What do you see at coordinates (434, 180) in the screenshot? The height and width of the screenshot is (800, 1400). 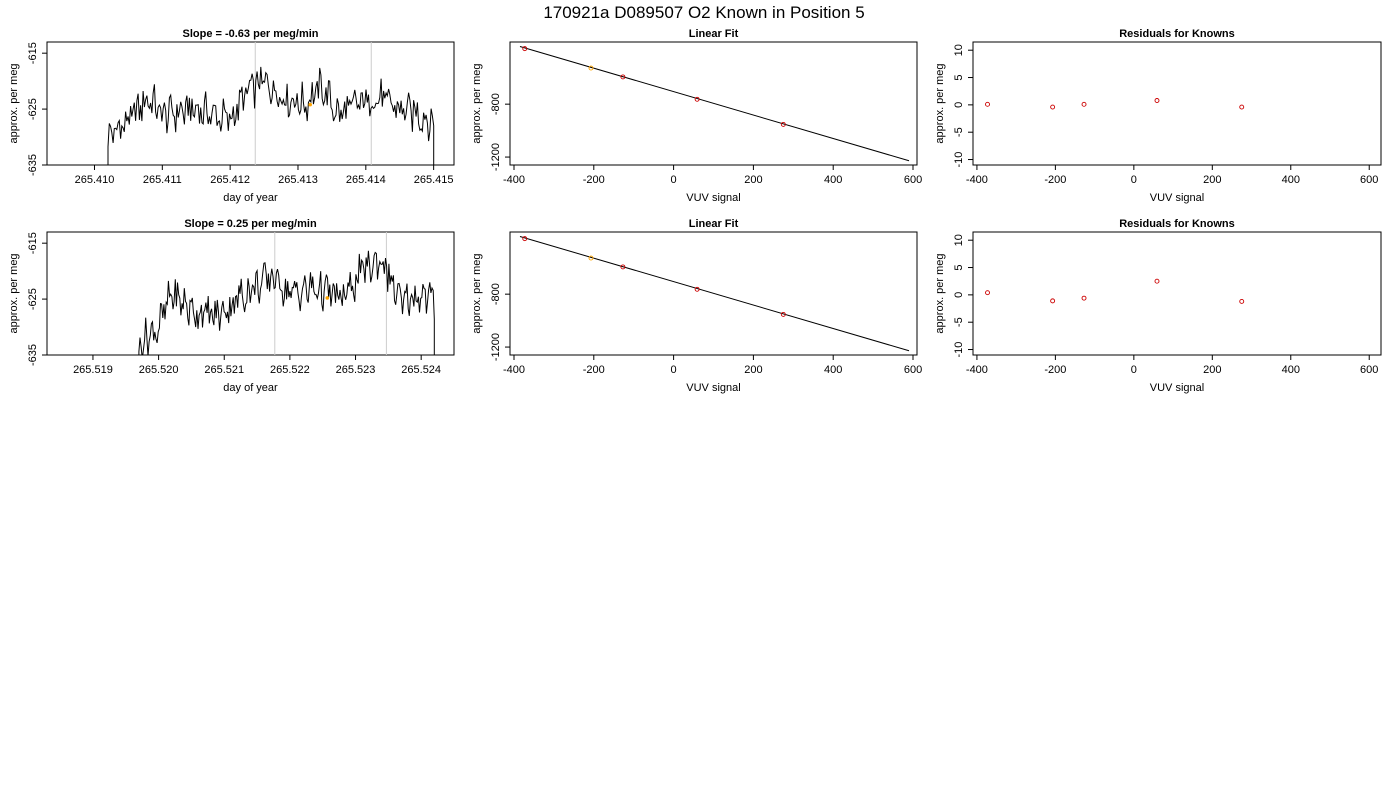 I see `x-tick-label: 265.415` at bounding box center [434, 180].